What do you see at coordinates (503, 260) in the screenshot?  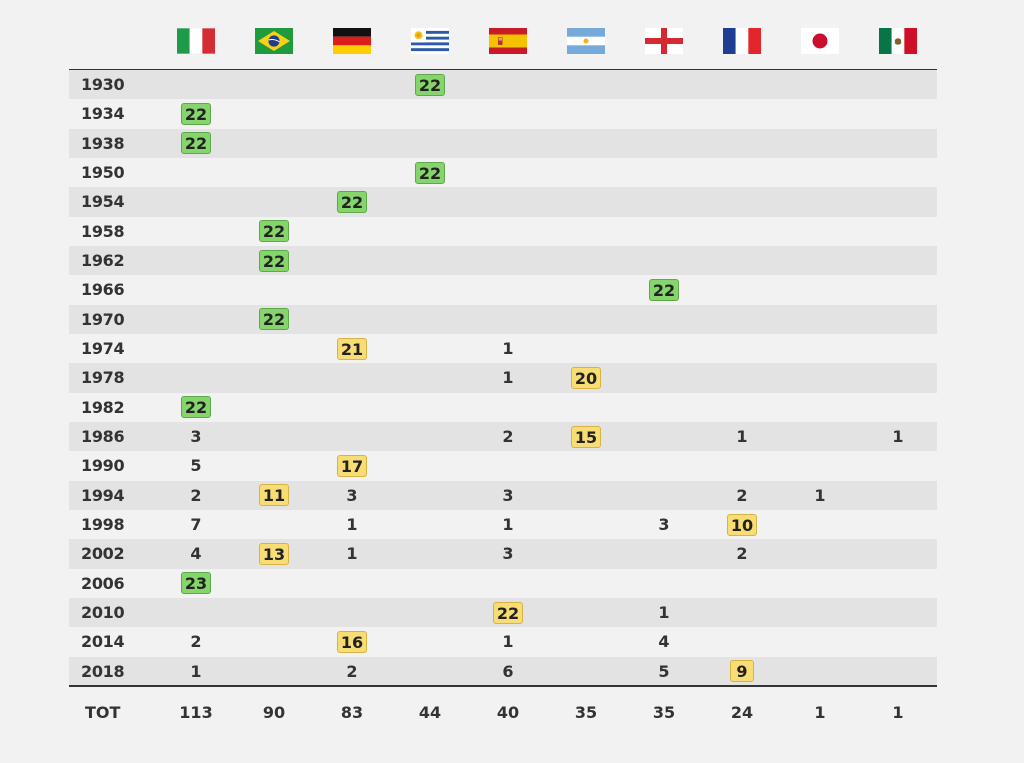 I see `table-row: 1962 22` at bounding box center [503, 260].